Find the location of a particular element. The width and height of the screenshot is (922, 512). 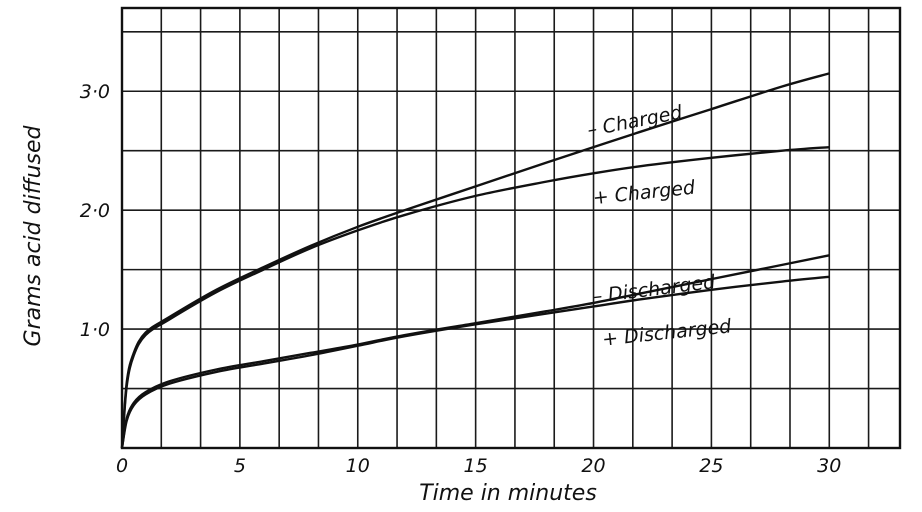

x-tick-labels: 0 5 10 15 20 25 30 is located at coordinates (478, 466).